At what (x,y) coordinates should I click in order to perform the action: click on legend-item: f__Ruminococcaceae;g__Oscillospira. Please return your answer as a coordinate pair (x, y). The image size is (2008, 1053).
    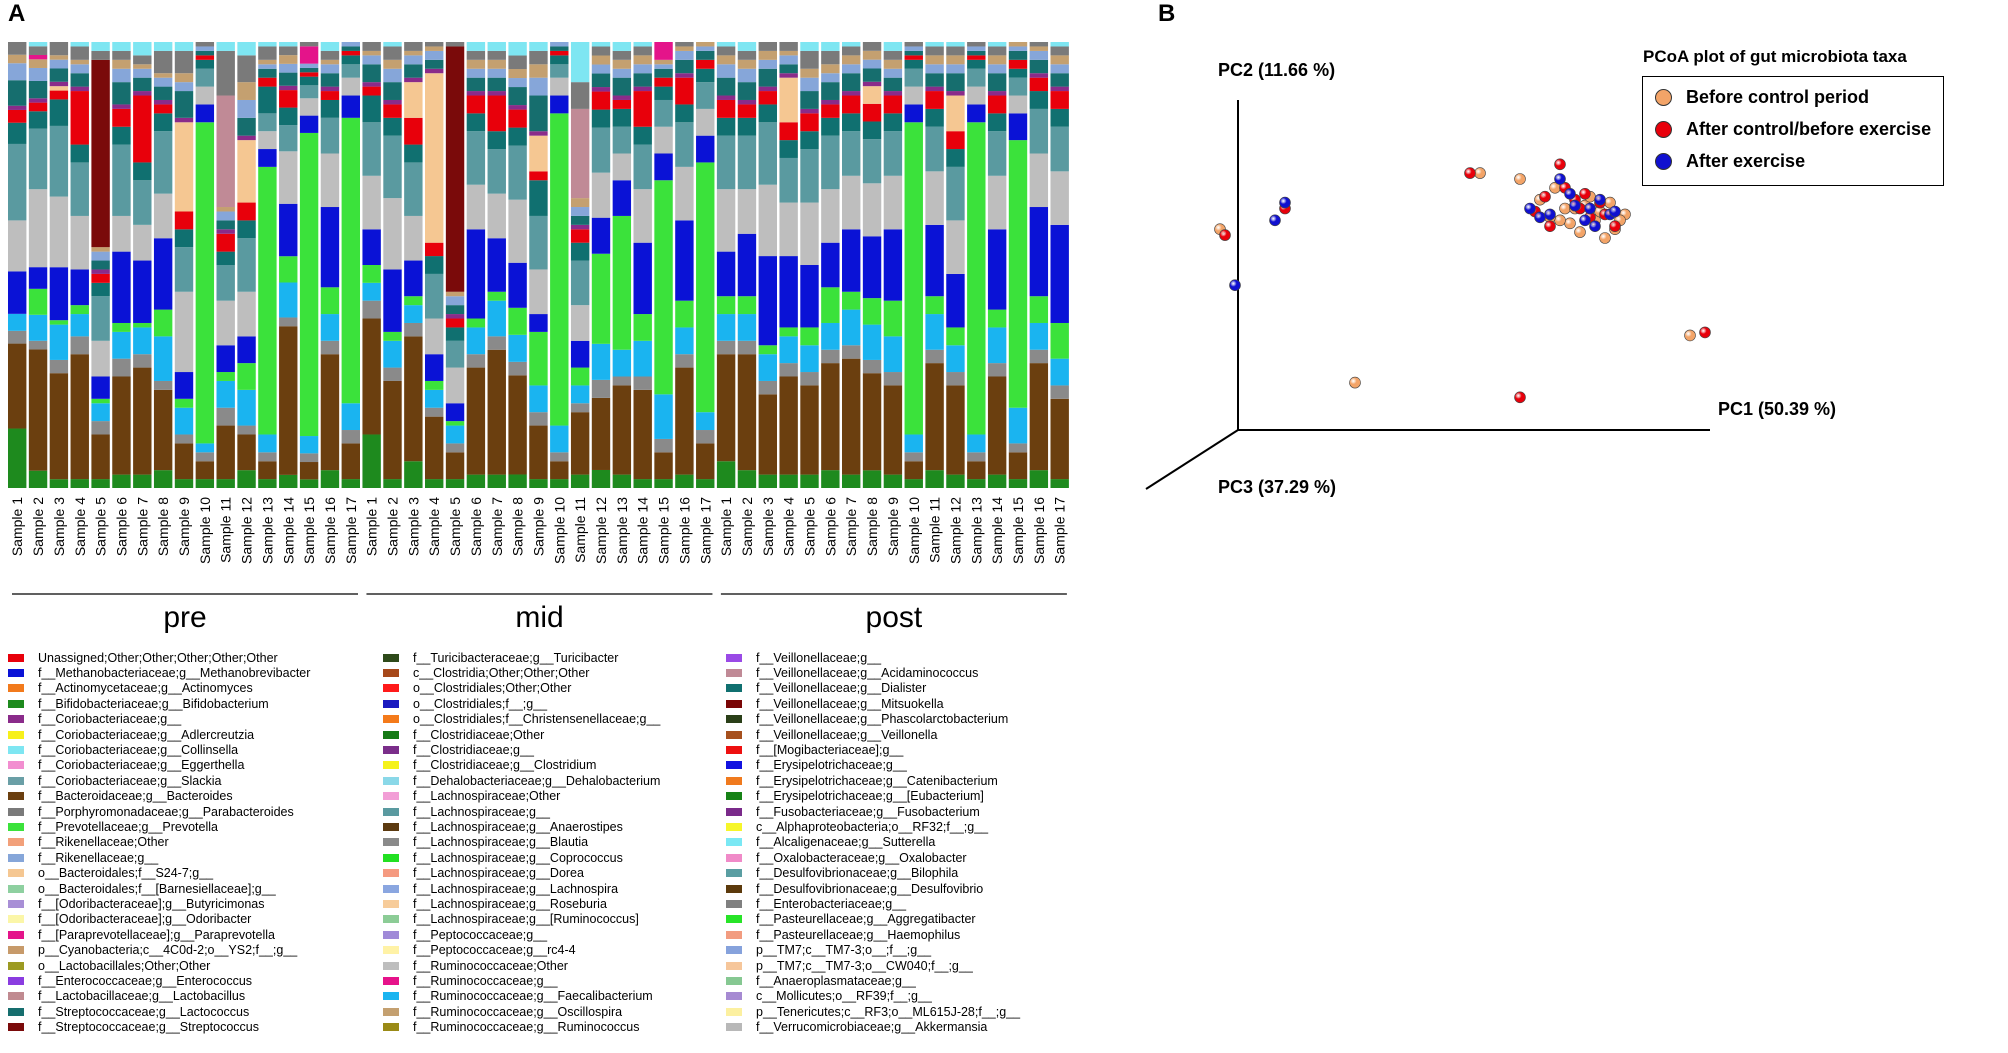
    Looking at the image, I should click on (573, 1011).